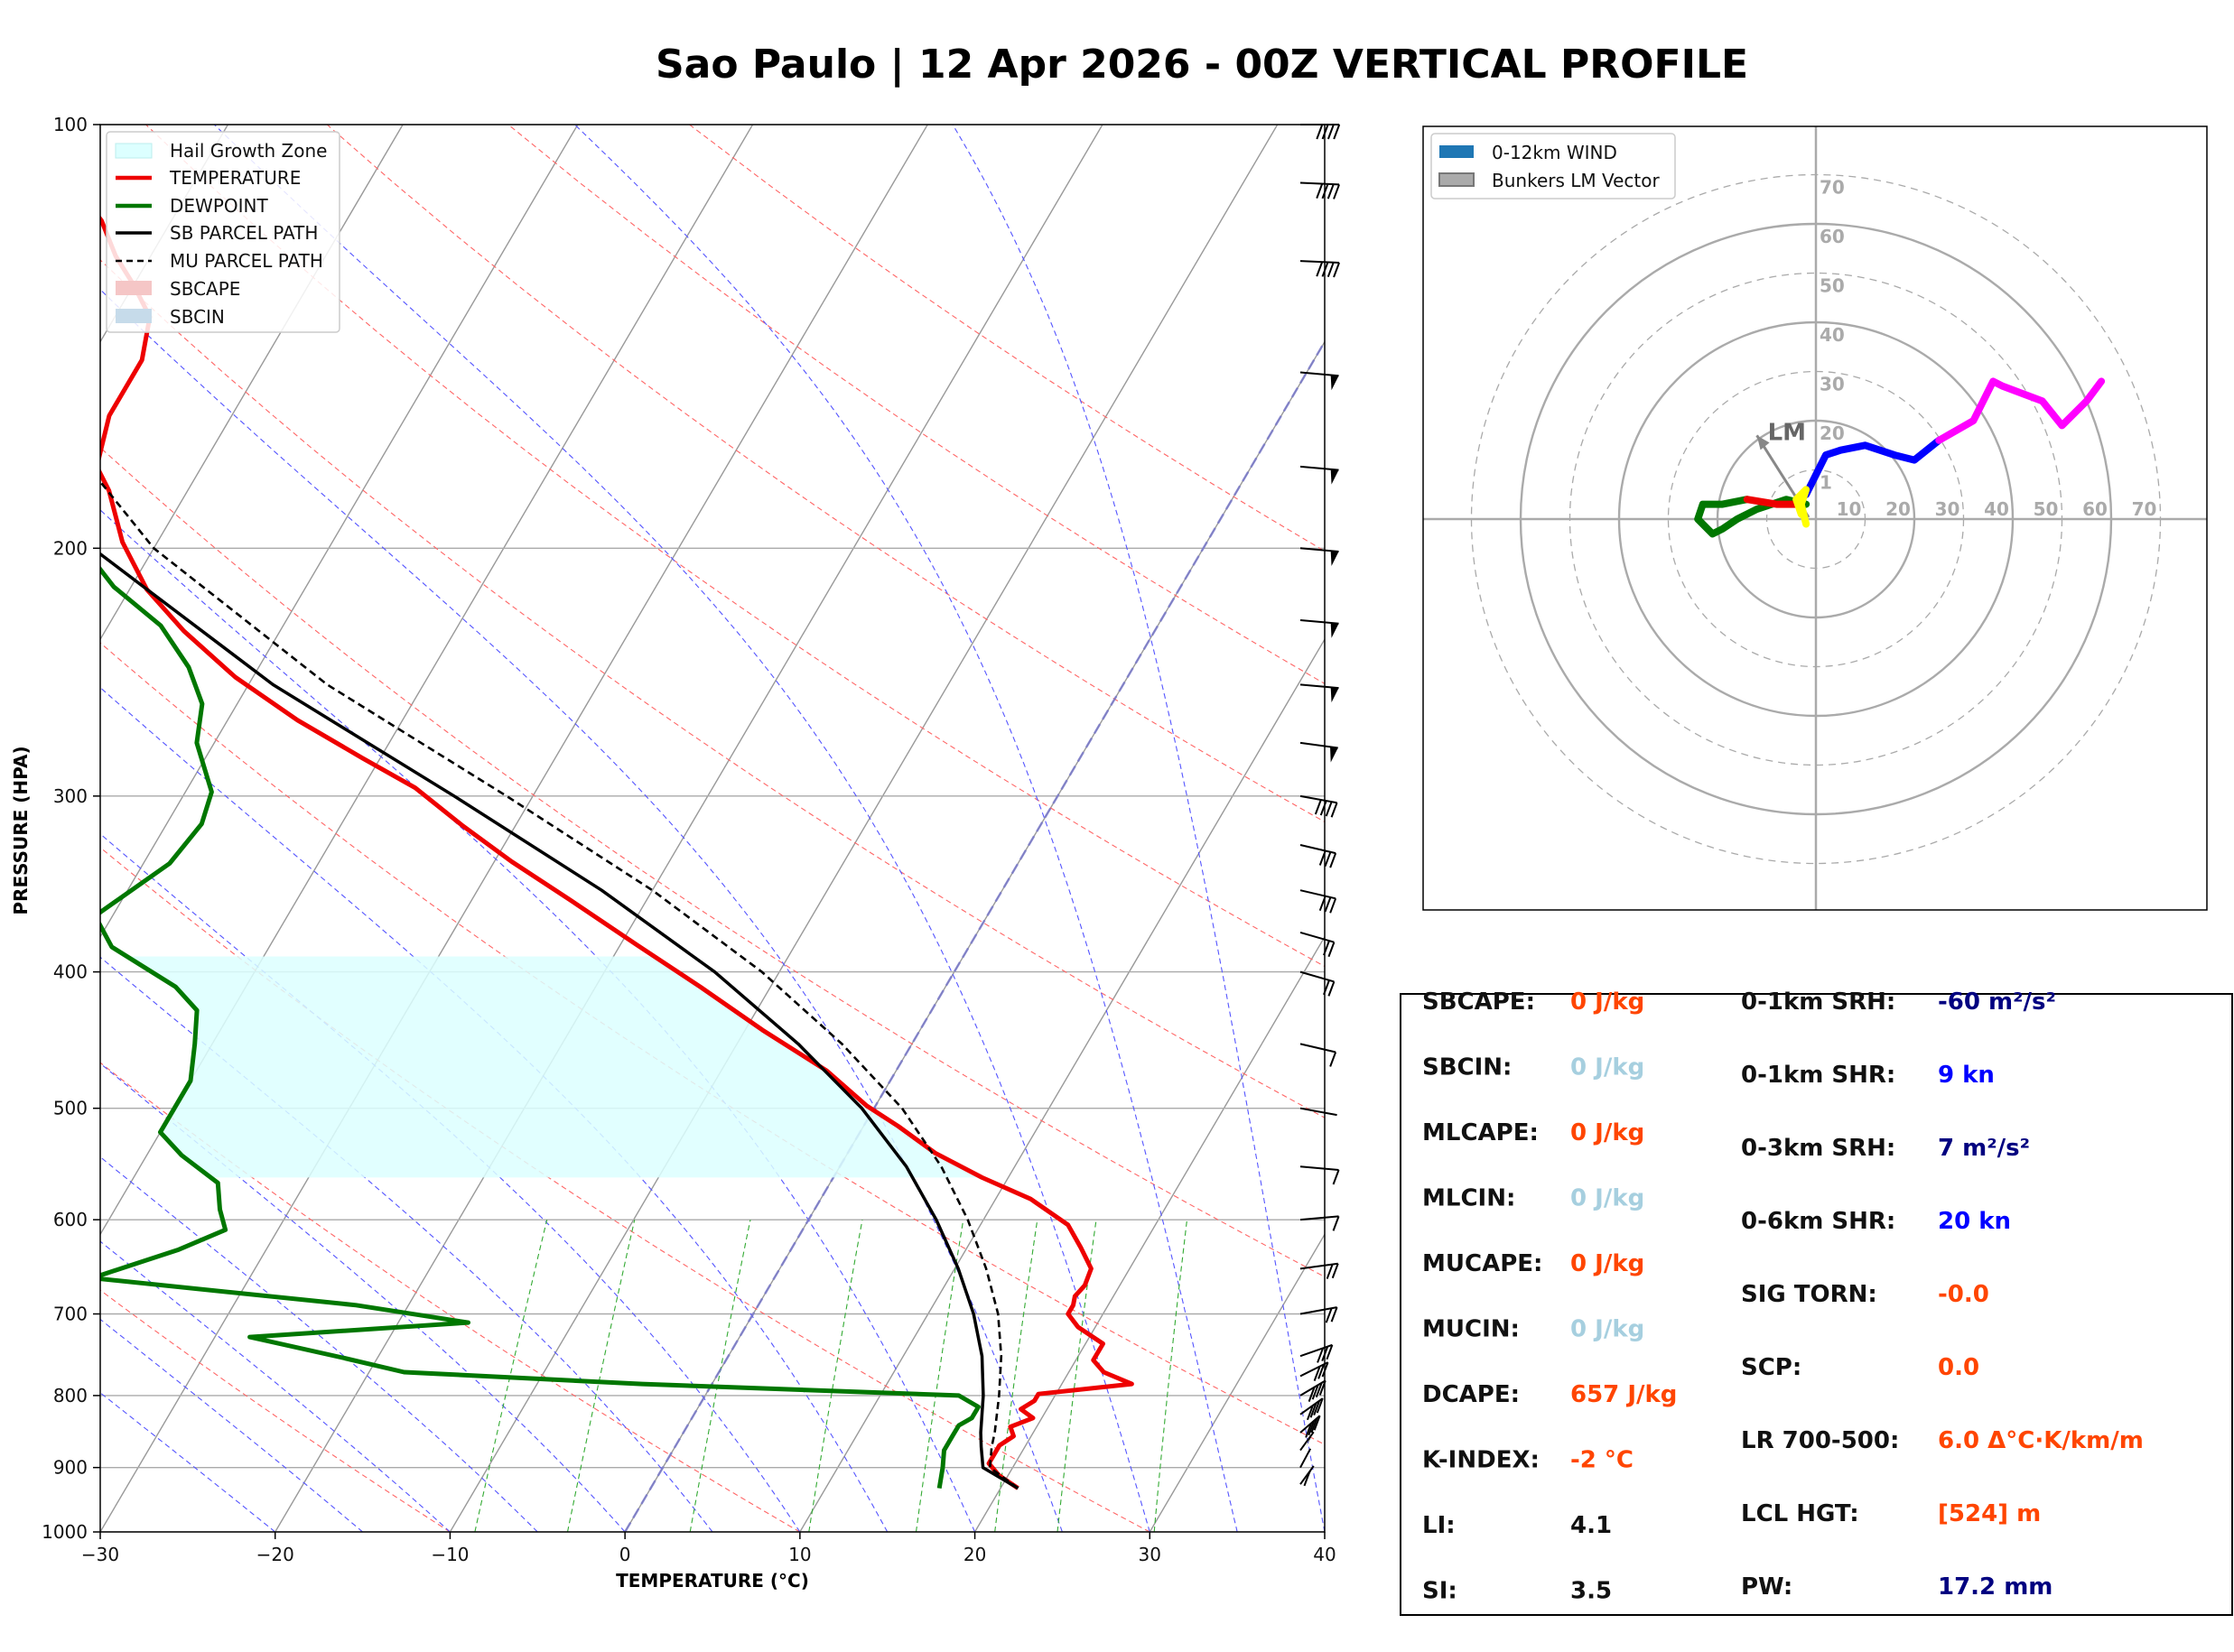 Image resolution: width=2234 pixels, height=1652 pixels. I want to click on stats-frame, so click(1816, 1304).